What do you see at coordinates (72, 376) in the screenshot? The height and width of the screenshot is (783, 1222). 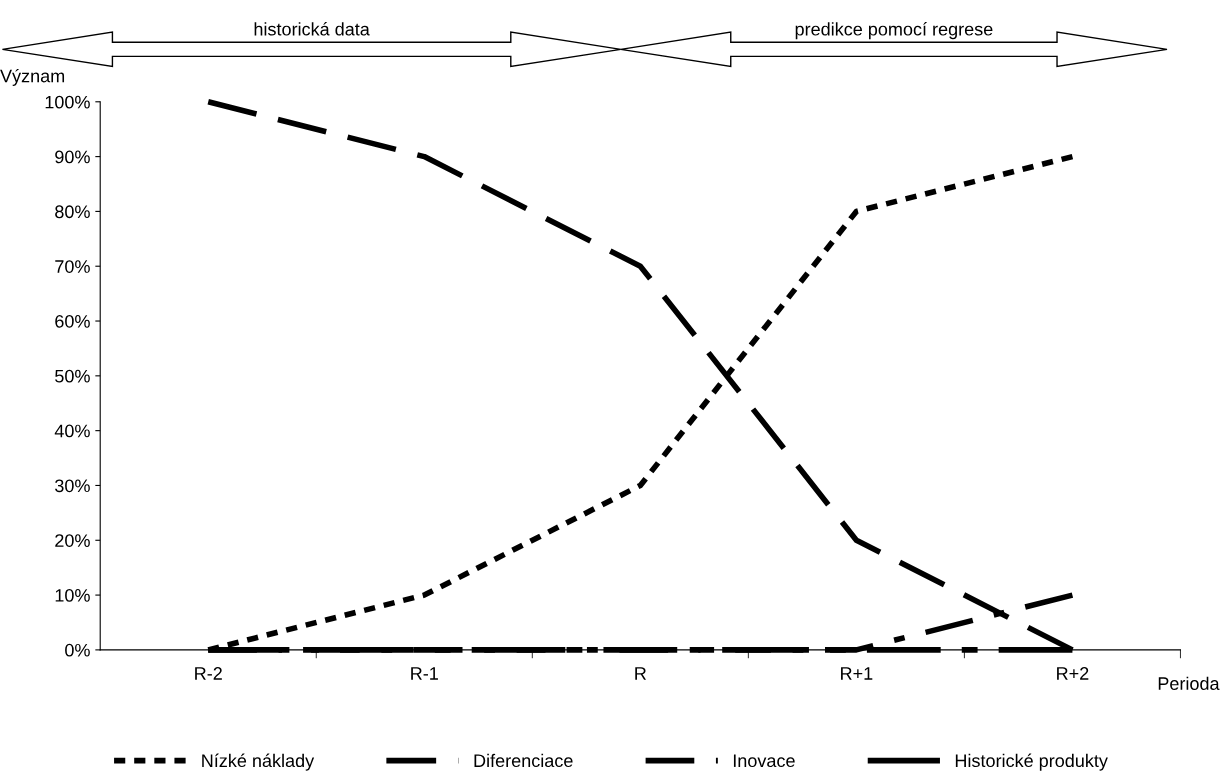 I see `y-tick-label: 50%` at bounding box center [72, 376].